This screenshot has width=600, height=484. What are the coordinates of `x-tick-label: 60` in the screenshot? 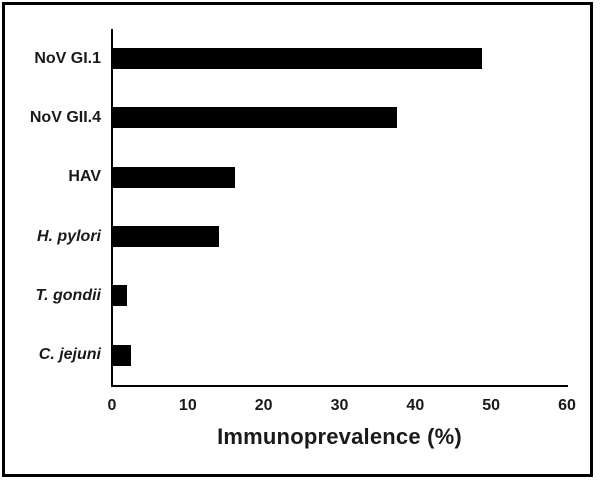 It's located at (567, 405).